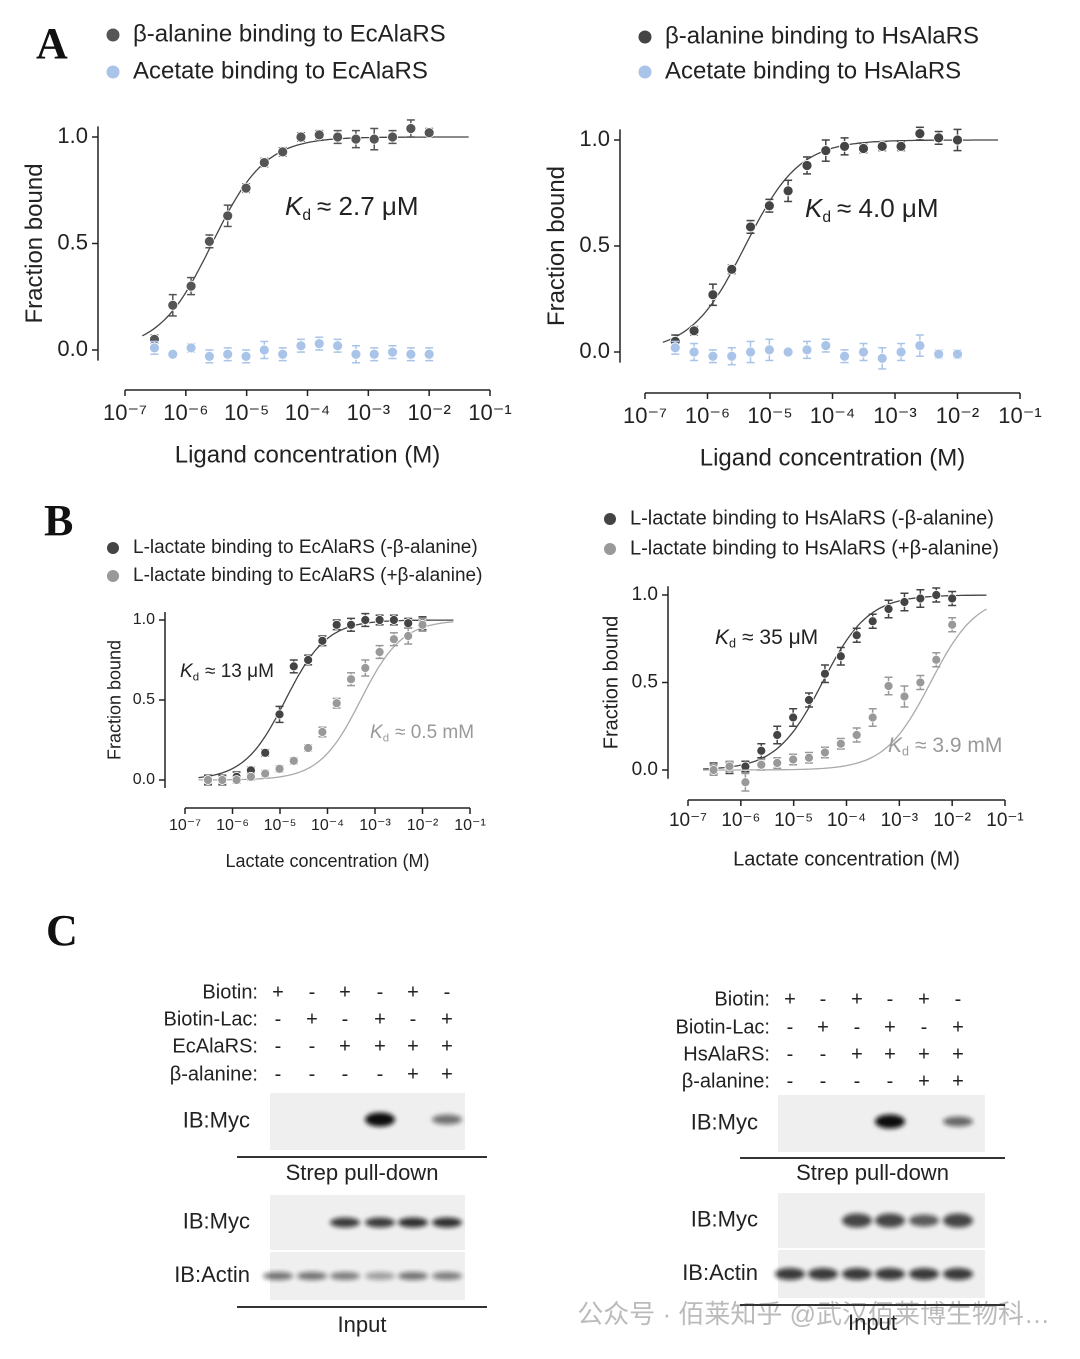 The image size is (1080, 1359). I want to click on kd-value: ≈ 0.5 mM, so click(434, 732).